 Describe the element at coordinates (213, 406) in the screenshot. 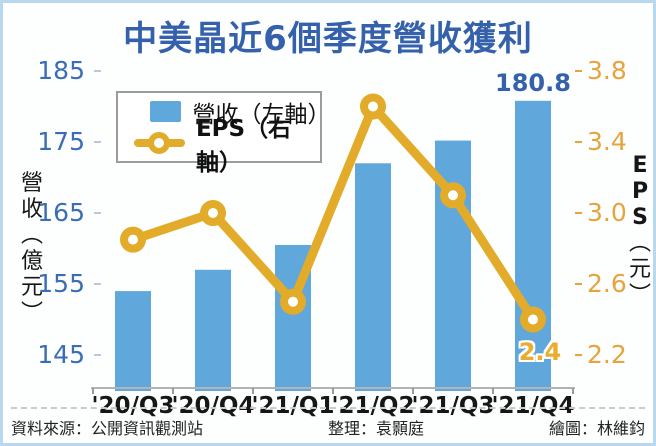

I see `x-axis-label-'20/Q4: '20/Q4` at that location.